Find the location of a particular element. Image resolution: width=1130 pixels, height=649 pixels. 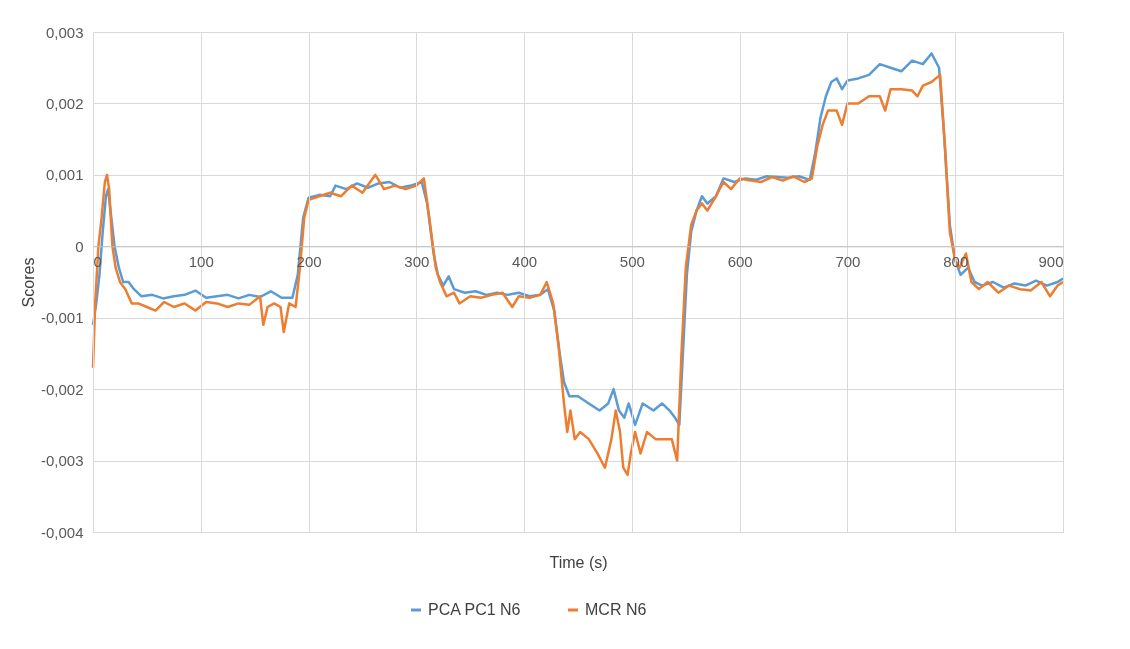

x-tick-label: 300 is located at coordinates (417, 261).